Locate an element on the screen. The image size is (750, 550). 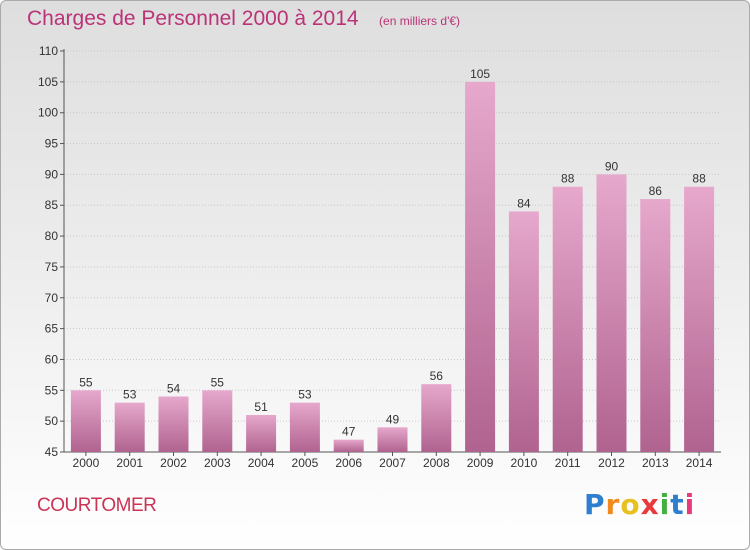
y-tick-label: 70 is located at coordinates (52, 298).